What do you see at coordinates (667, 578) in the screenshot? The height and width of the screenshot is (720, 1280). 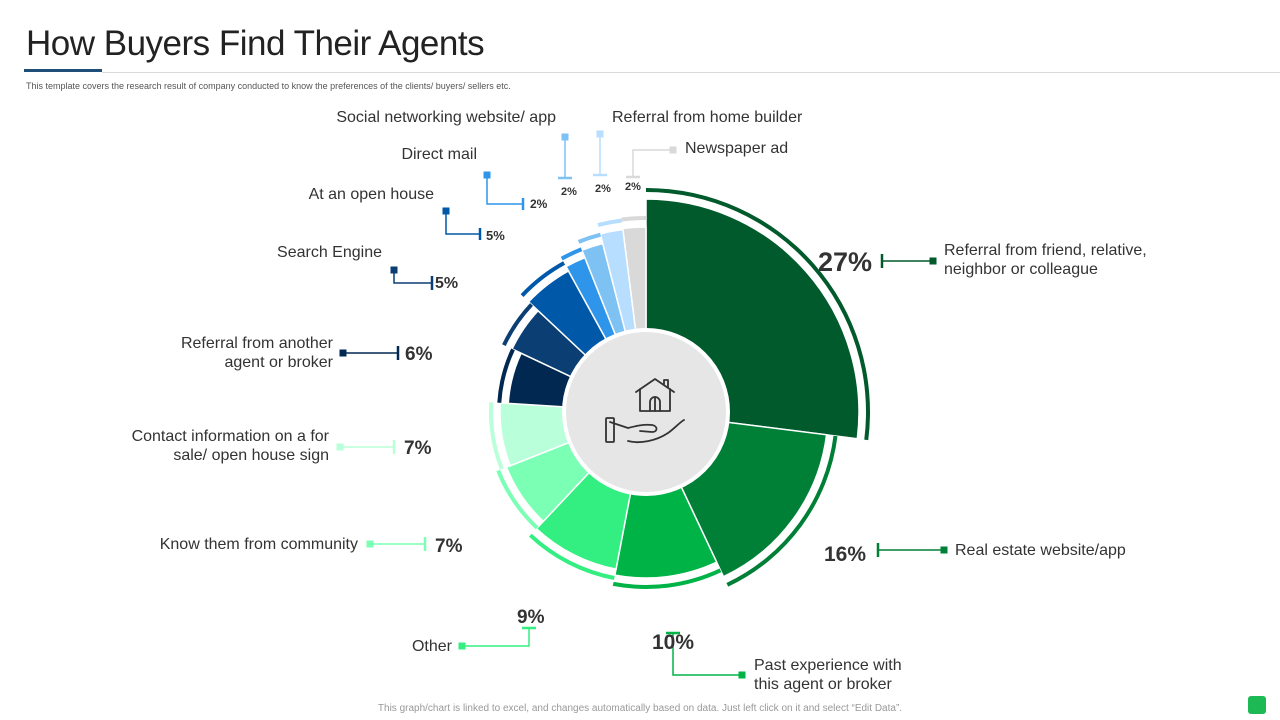 I see `slice-rim-past-experience-with-this-agent-or-broker` at bounding box center [667, 578].